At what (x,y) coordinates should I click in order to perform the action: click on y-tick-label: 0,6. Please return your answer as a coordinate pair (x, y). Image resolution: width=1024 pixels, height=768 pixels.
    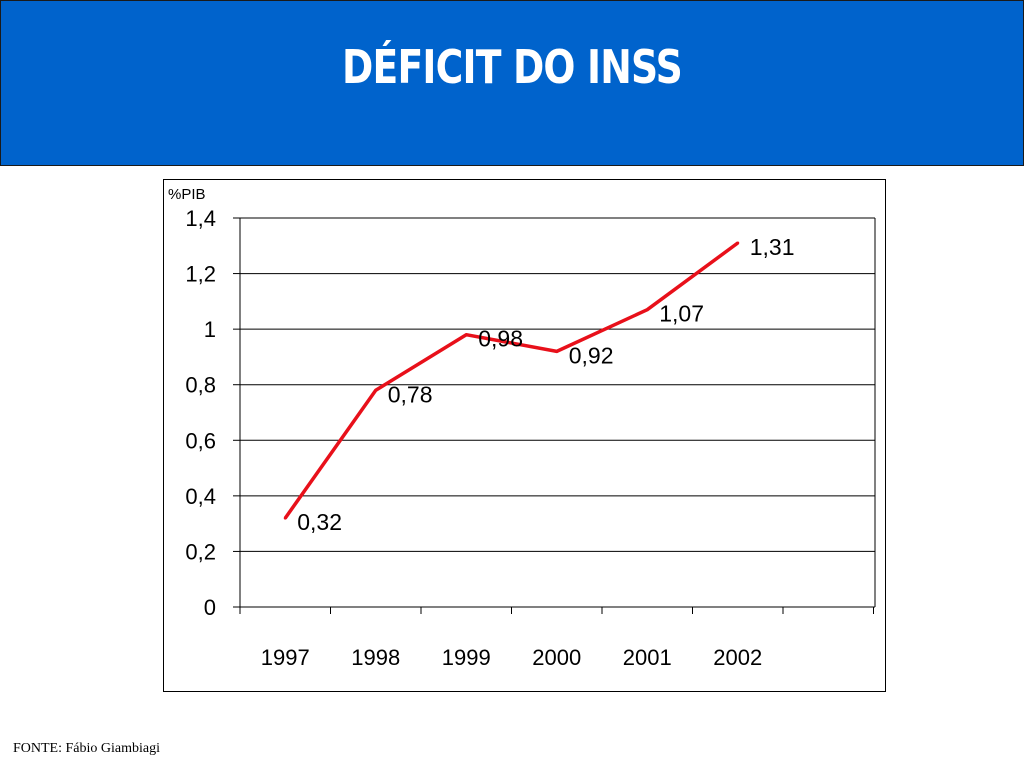
    Looking at the image, I should click on (200, 440).